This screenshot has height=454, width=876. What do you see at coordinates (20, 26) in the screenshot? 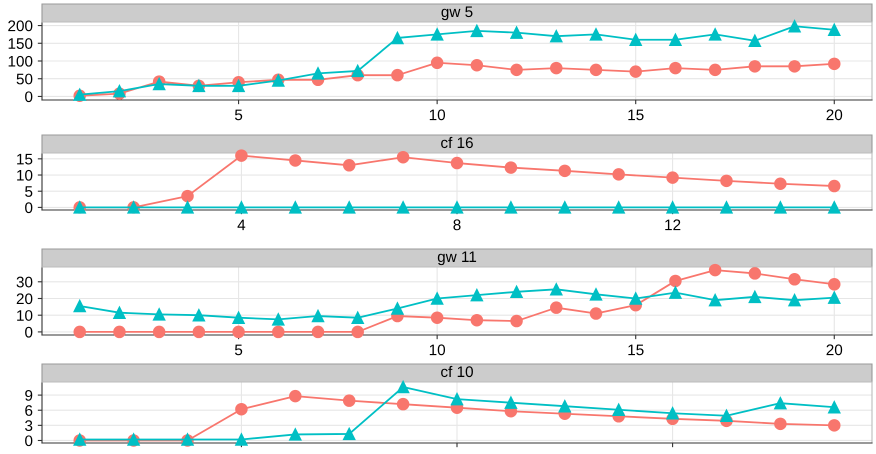
I see `y-tick-label: 200` at bounding box center [20, 26].